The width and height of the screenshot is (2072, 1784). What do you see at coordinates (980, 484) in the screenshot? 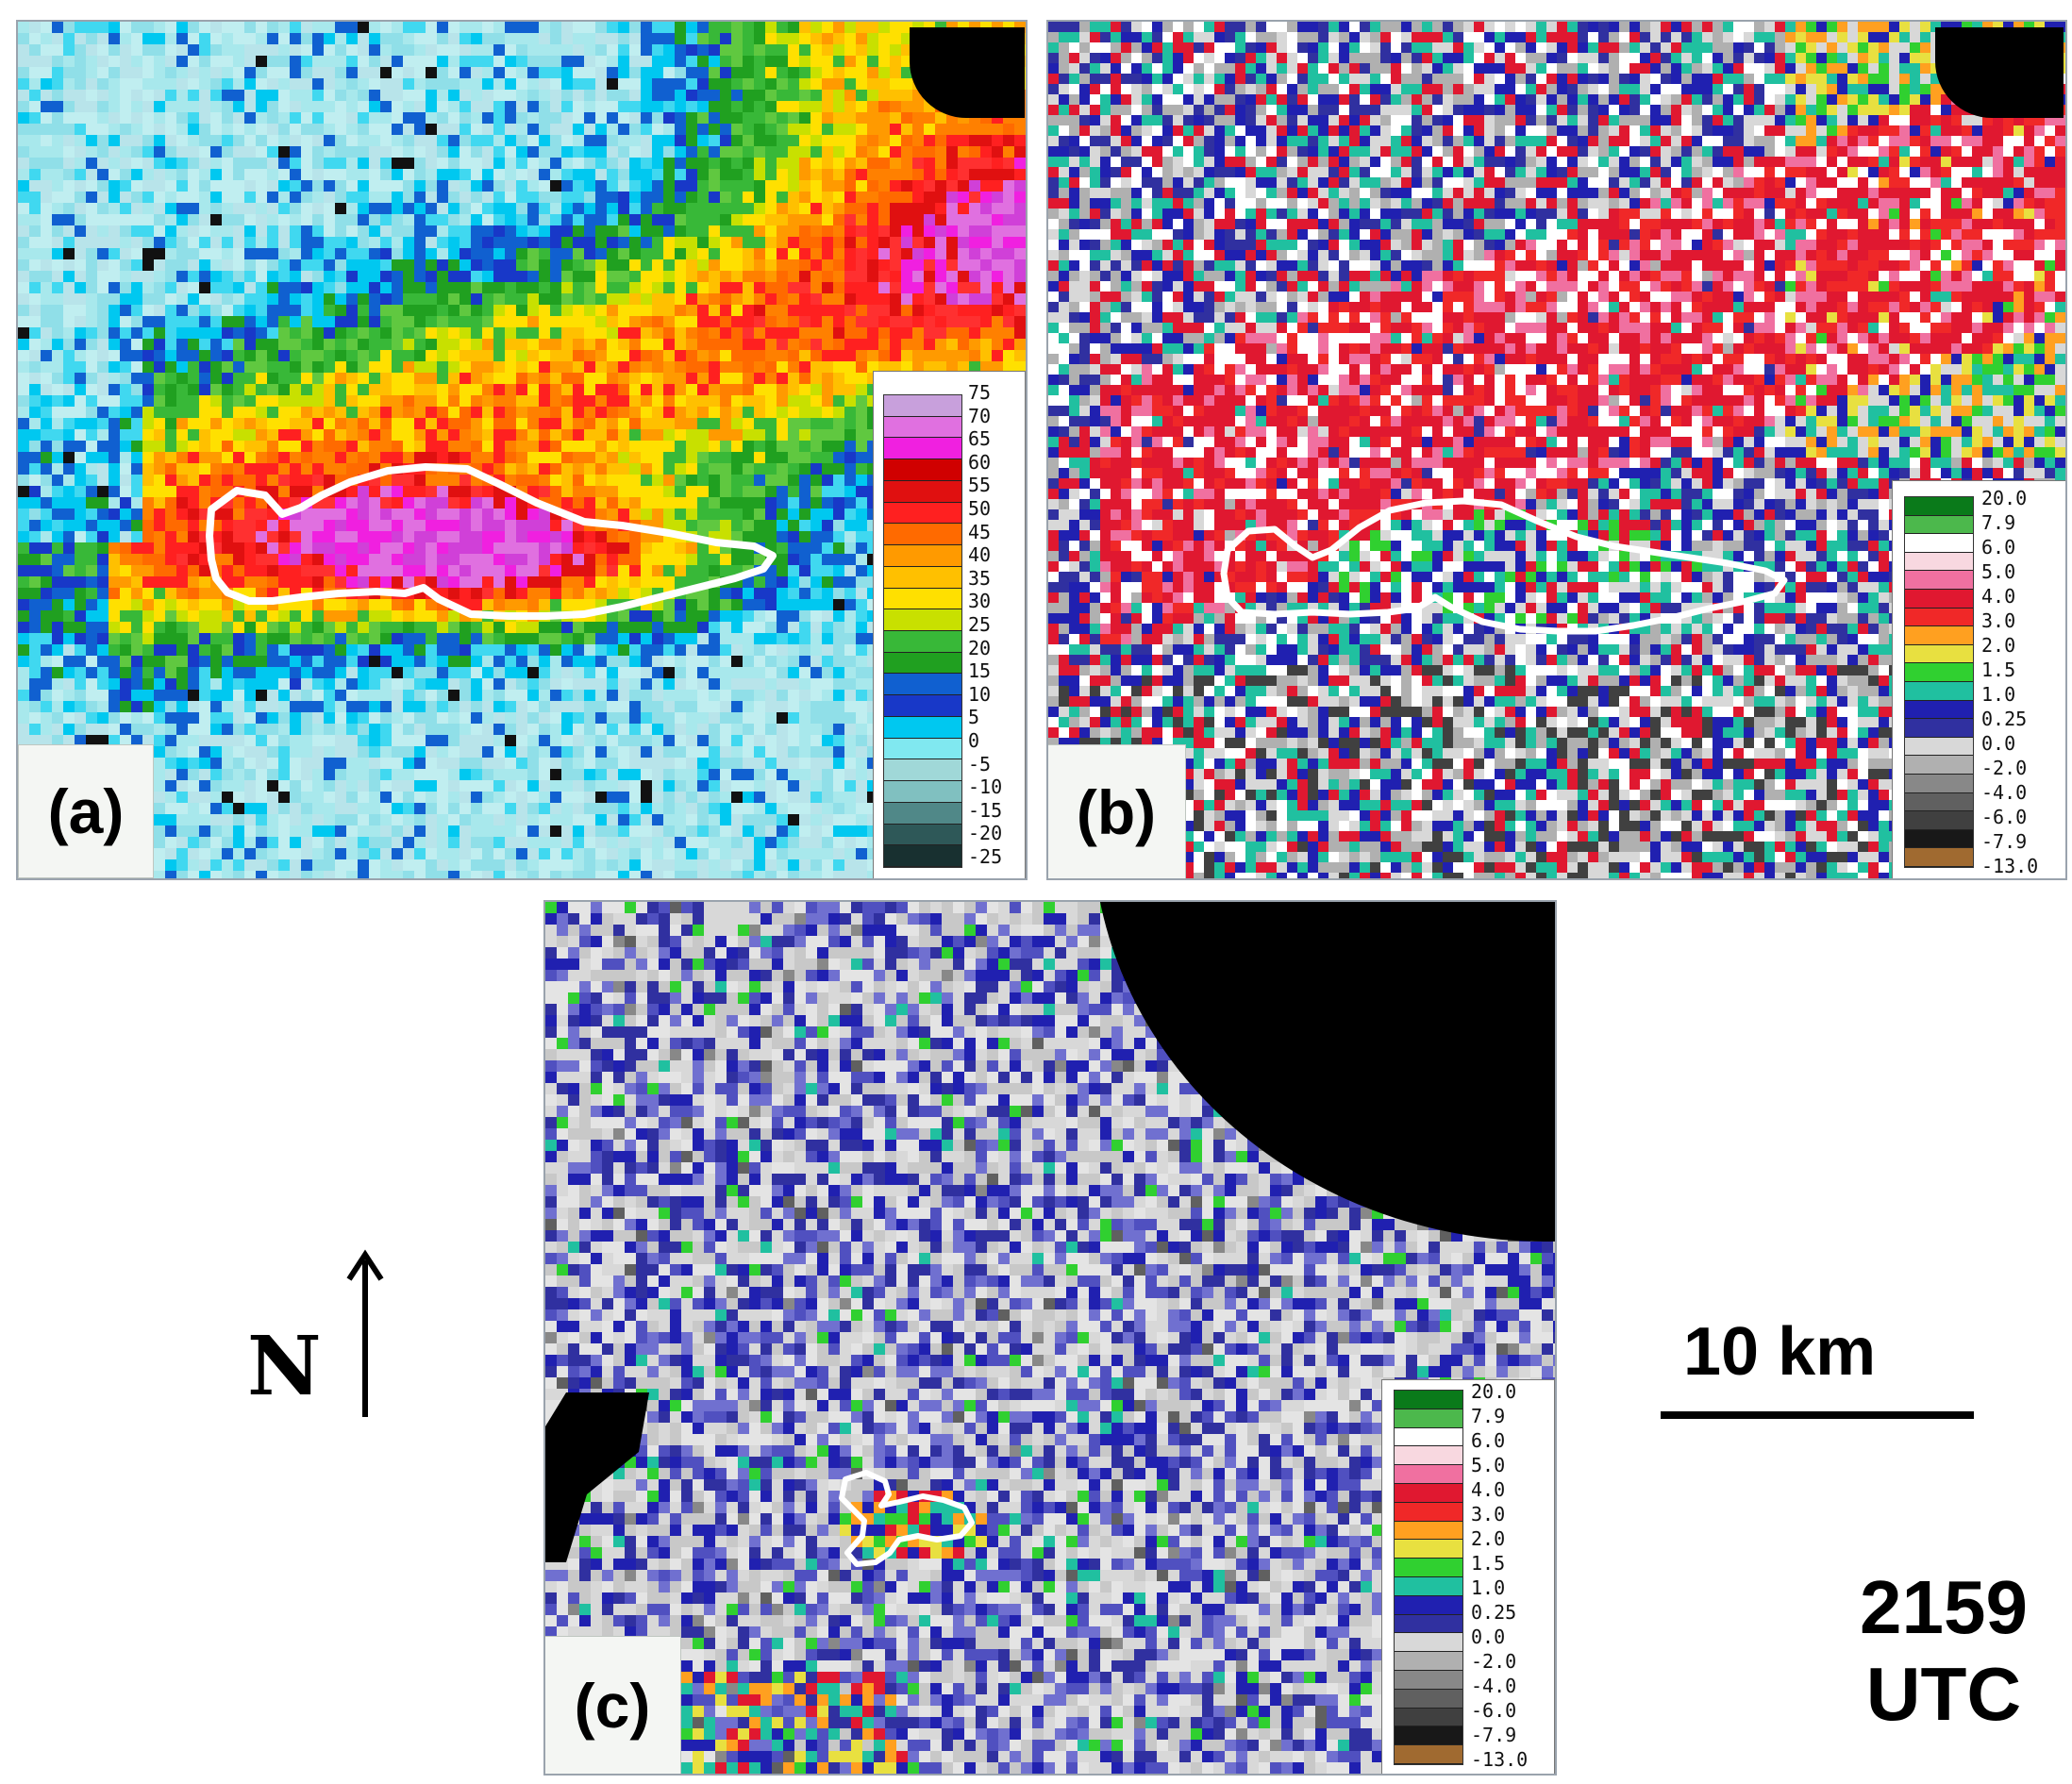
I see `colorbar-tick-label: 55` at bounding box center [980, 484].